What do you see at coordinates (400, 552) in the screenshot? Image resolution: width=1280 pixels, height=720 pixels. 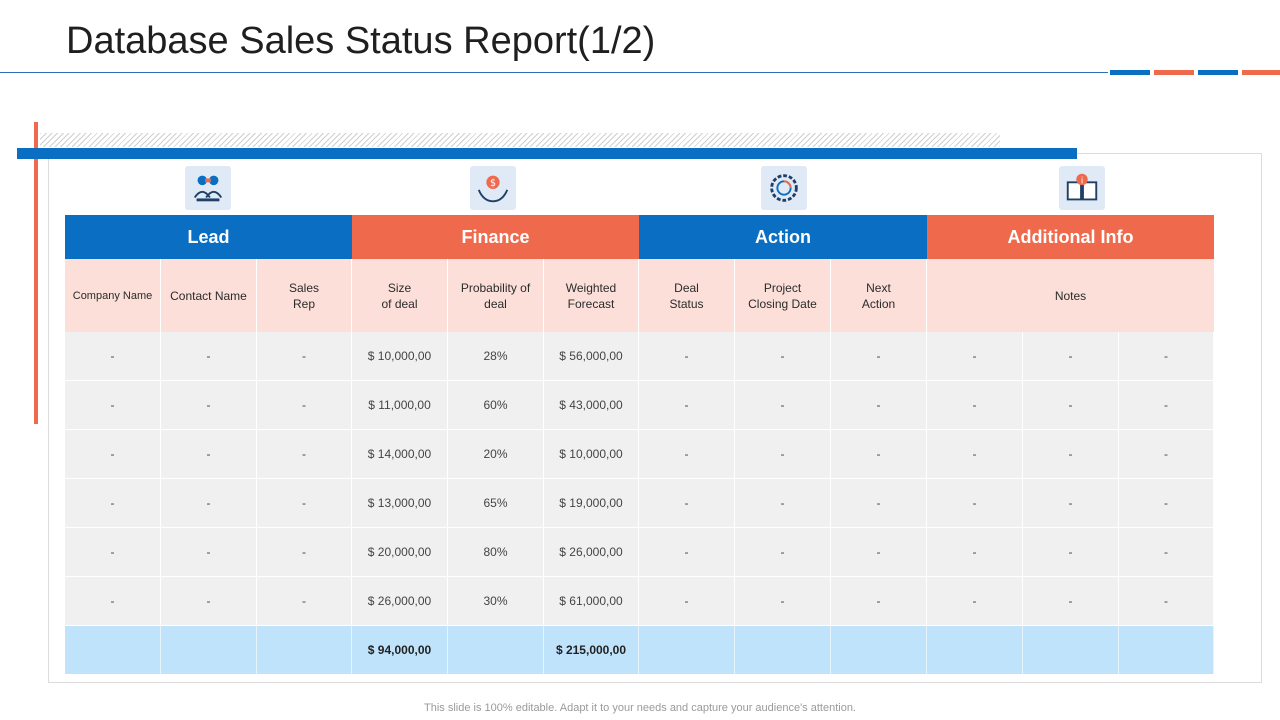 I see `table-cell: $ 20,000,00` at bounding box center [400, 552].